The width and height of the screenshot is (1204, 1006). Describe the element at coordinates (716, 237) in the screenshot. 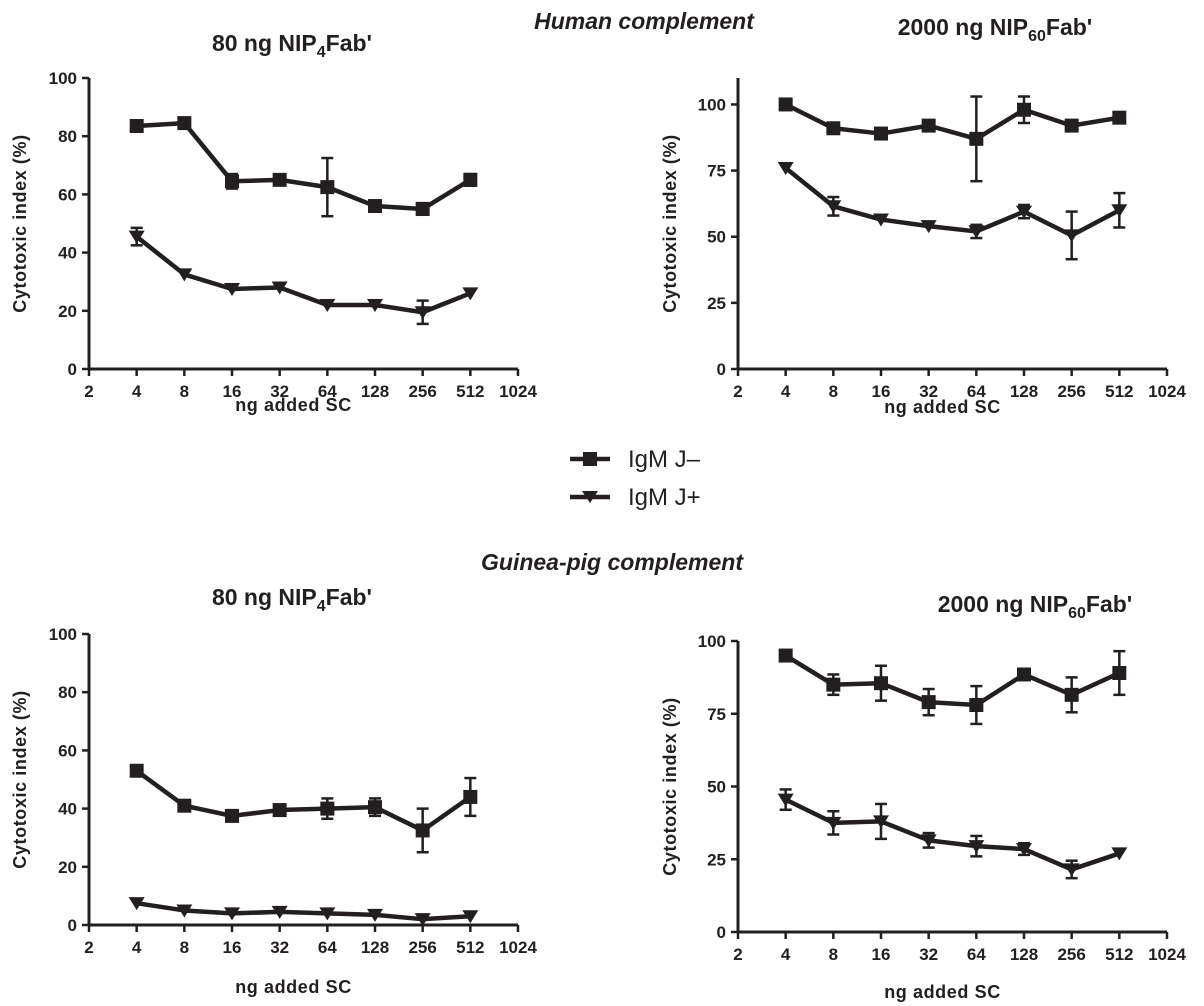

I see `y-tick-label: 50` at that location.